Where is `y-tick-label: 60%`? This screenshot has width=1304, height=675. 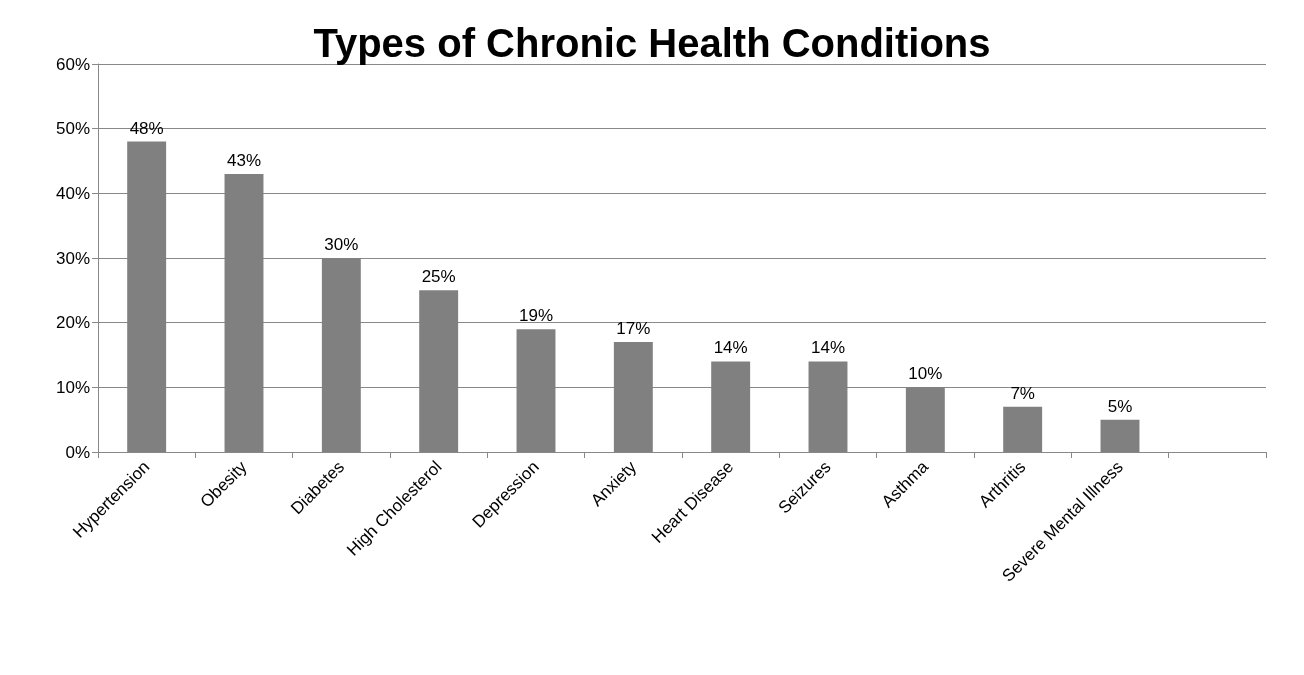 y-tick-label: 60% is located at coordinates (72, 64).